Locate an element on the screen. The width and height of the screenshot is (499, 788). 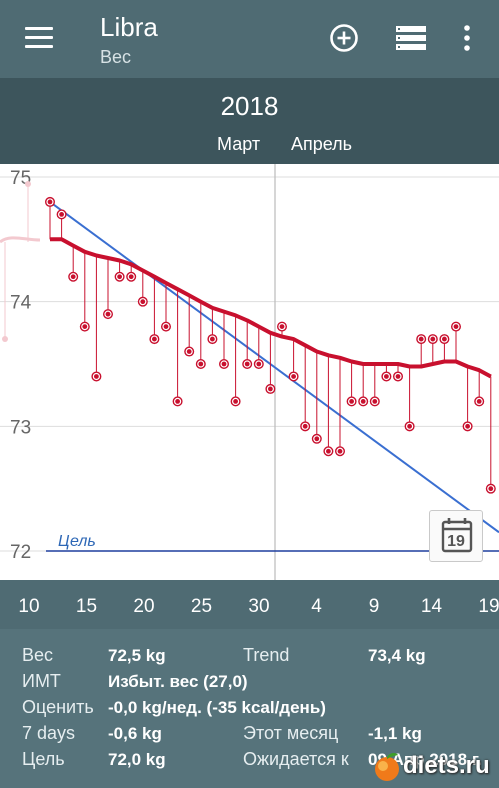
month-label-march: Март is located at coordinates (239, 144).